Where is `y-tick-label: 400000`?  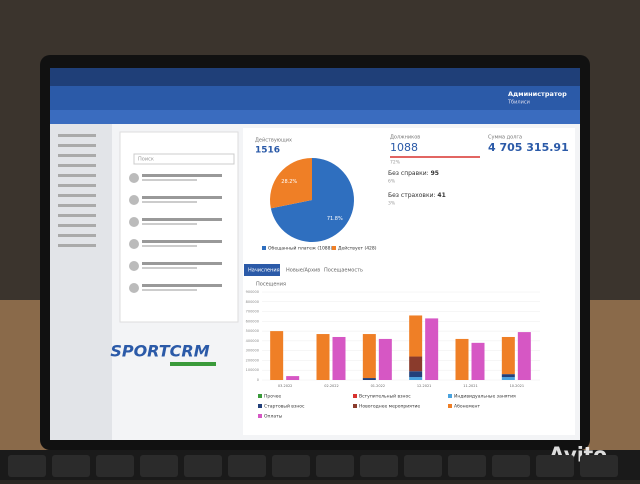
y-tick-label: 400000 is located at coordinates (252, 341).